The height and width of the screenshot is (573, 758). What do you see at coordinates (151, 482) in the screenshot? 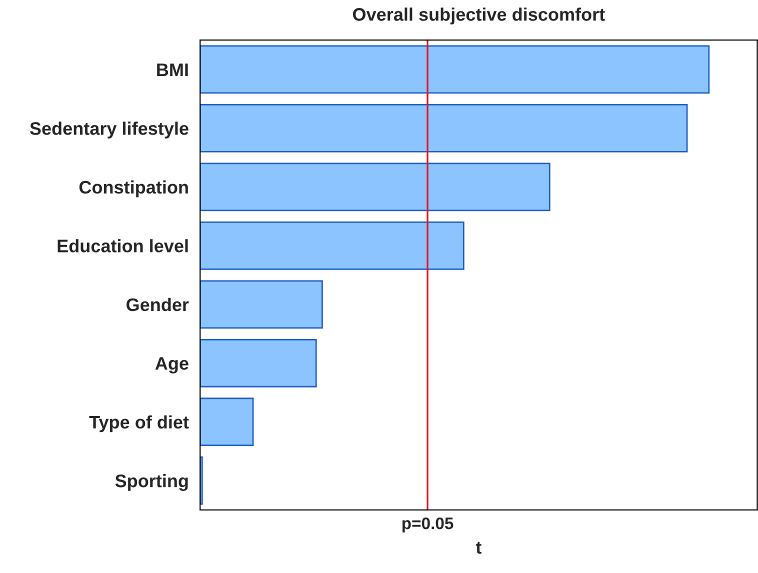
I see `y-tick-label: Sporting` at bounding box center [151, 482].